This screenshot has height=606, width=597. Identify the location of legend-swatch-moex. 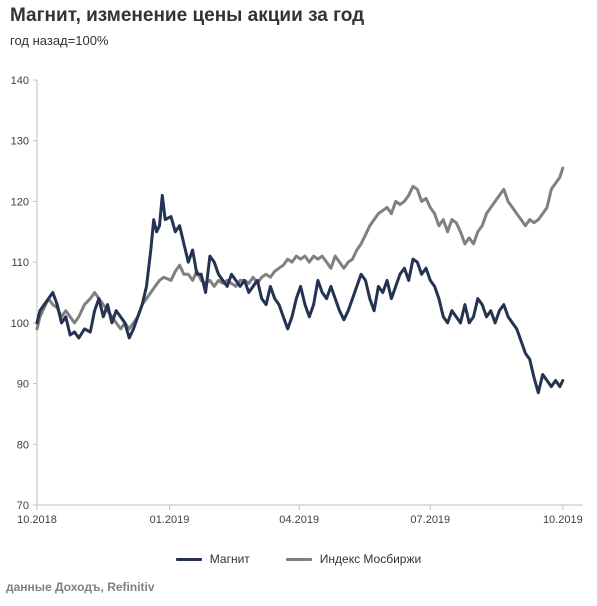
(298, 559).